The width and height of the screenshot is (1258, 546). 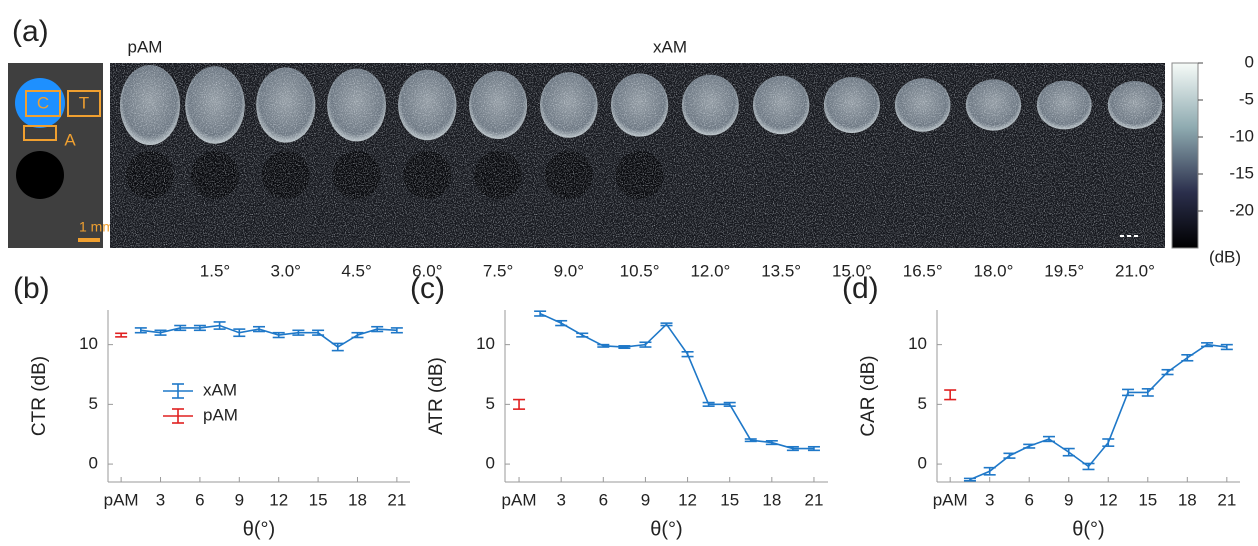 What do you see at coordinates (994, 270) in the screenshot?
I see `angle-label: 18.0°` at bounding box center [994, 270].